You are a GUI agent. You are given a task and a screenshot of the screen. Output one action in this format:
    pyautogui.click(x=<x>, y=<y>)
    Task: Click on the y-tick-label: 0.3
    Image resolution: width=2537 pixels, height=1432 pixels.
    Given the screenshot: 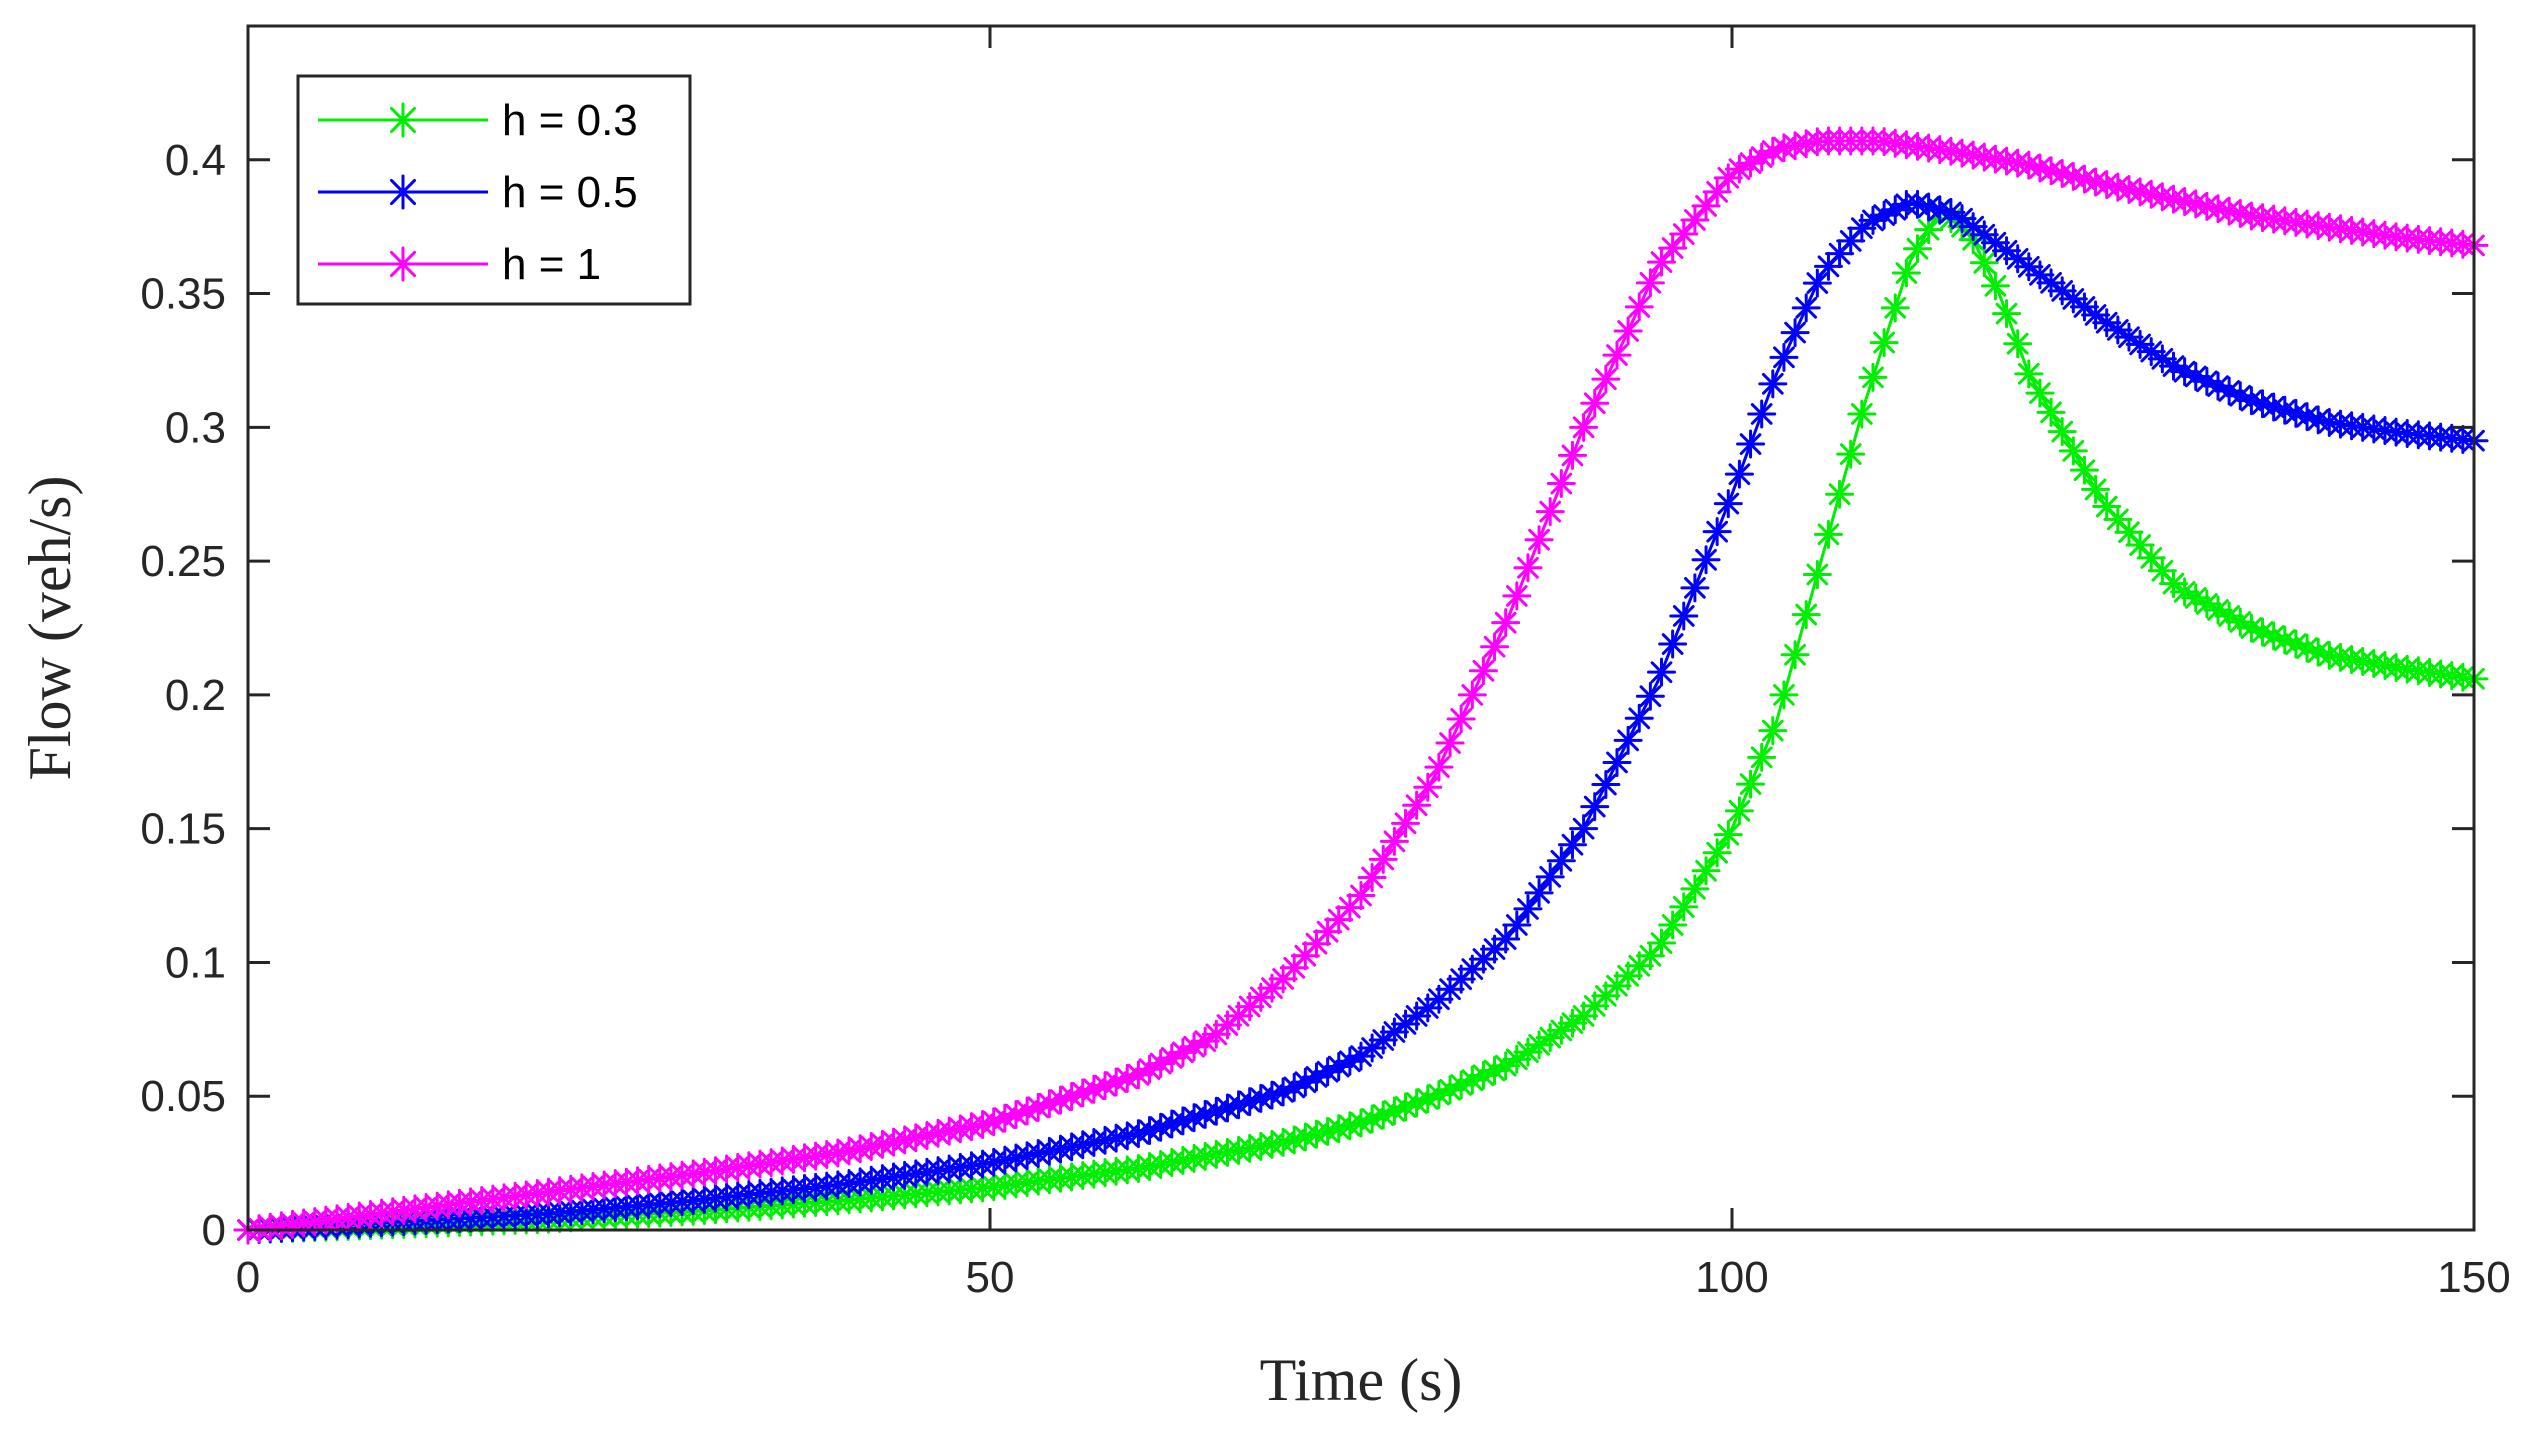 What is the action you would take?
    pyautogui.click(x=195, y=427)
    